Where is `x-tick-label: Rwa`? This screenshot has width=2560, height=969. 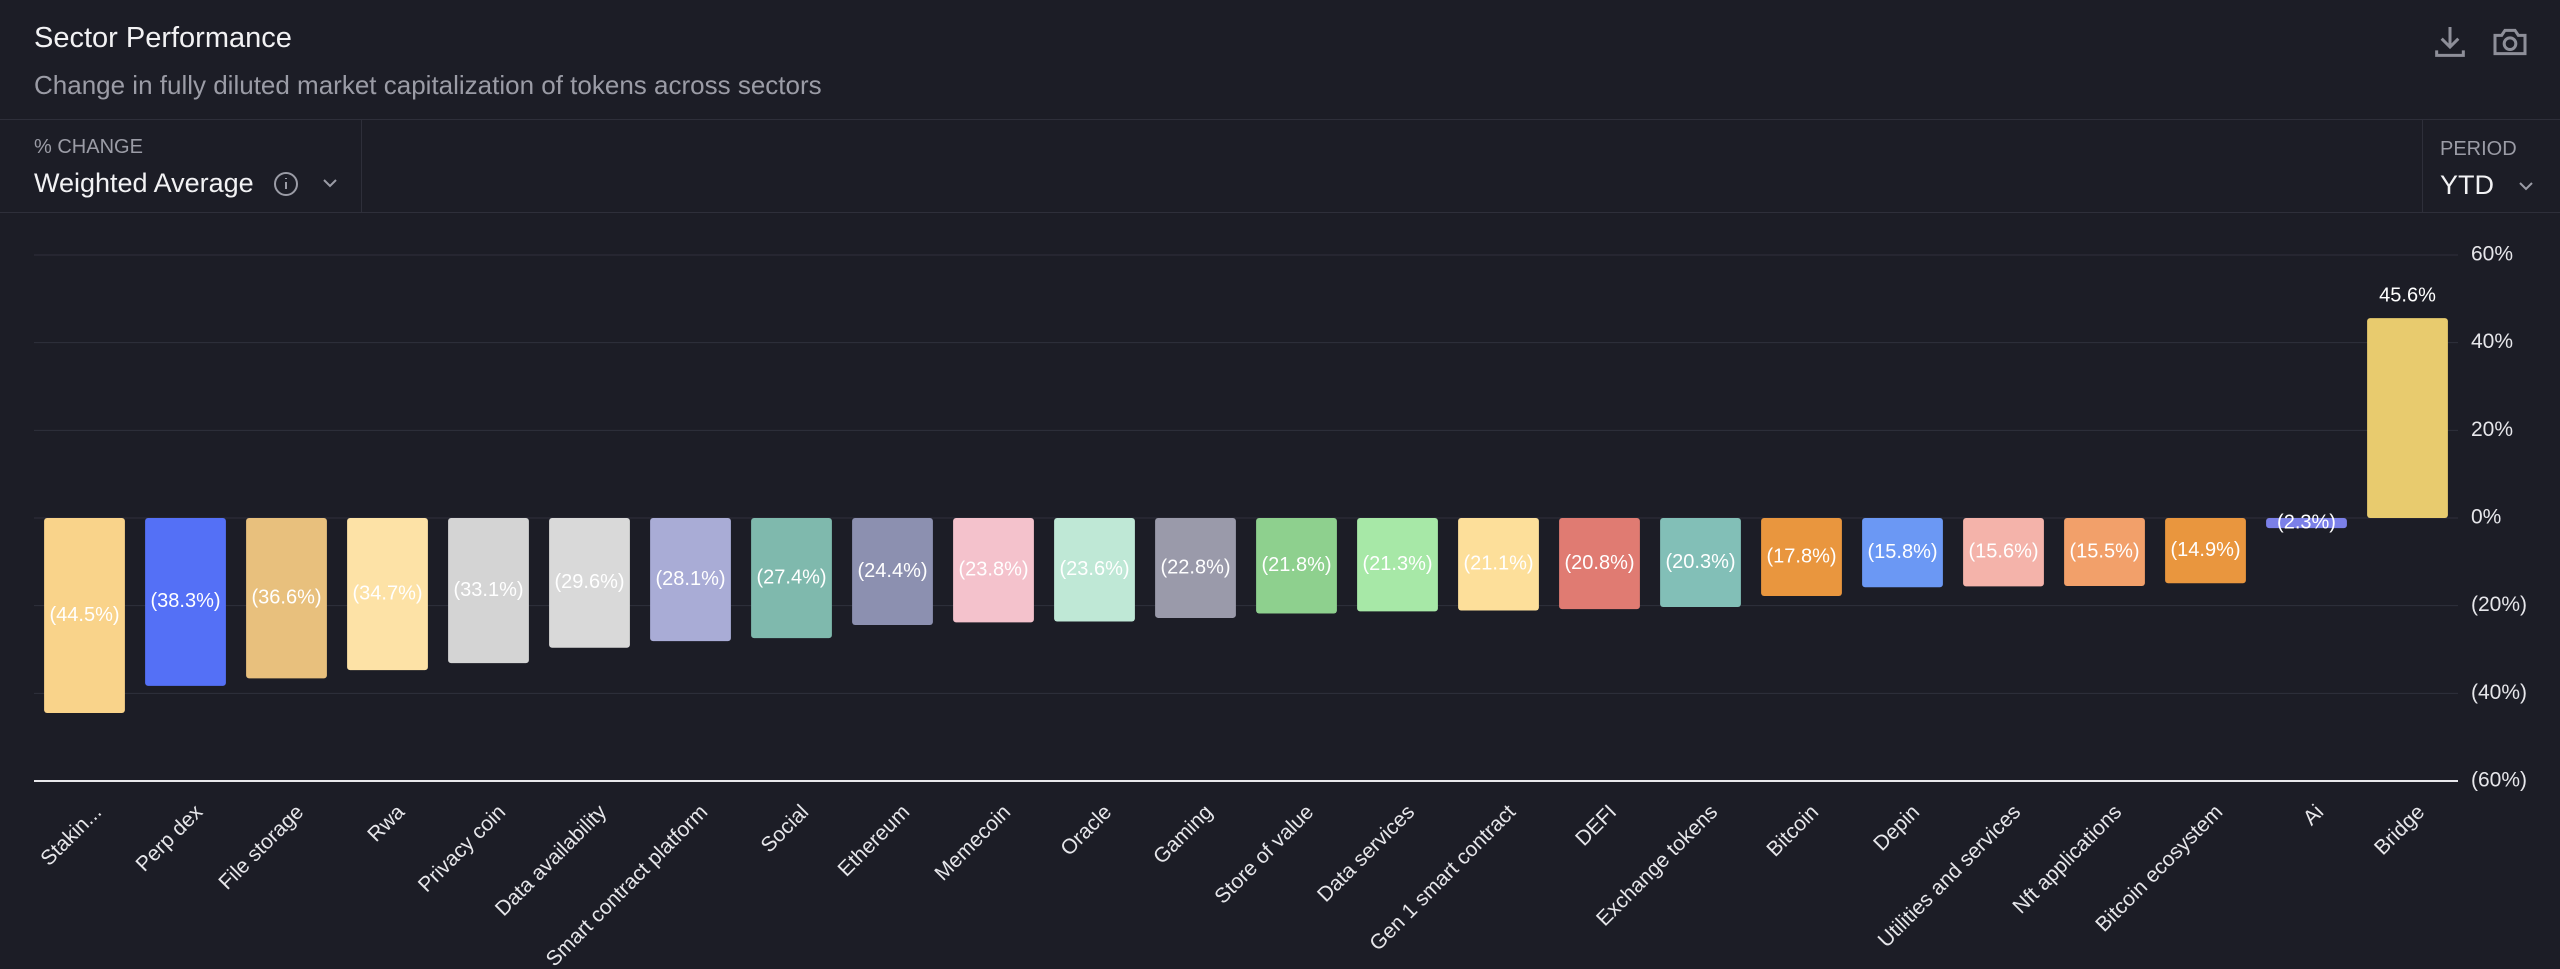
x-tick-label: Rwa is located at coordinates (386, 823).